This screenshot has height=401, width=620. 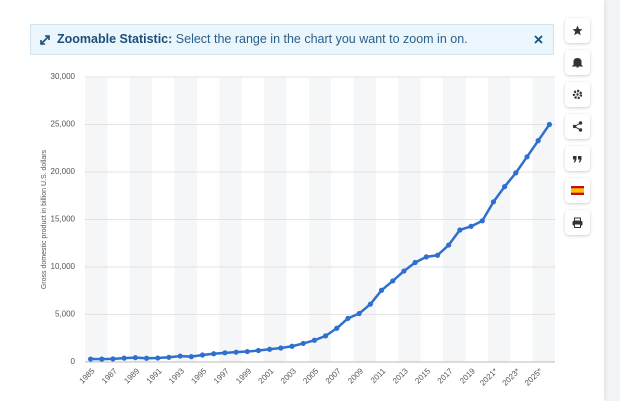 What do you see at coordinates (115, 39) in the screenshot?
I see `banner-title: Zoomable Statistic:` at bounding box center [115, 39].